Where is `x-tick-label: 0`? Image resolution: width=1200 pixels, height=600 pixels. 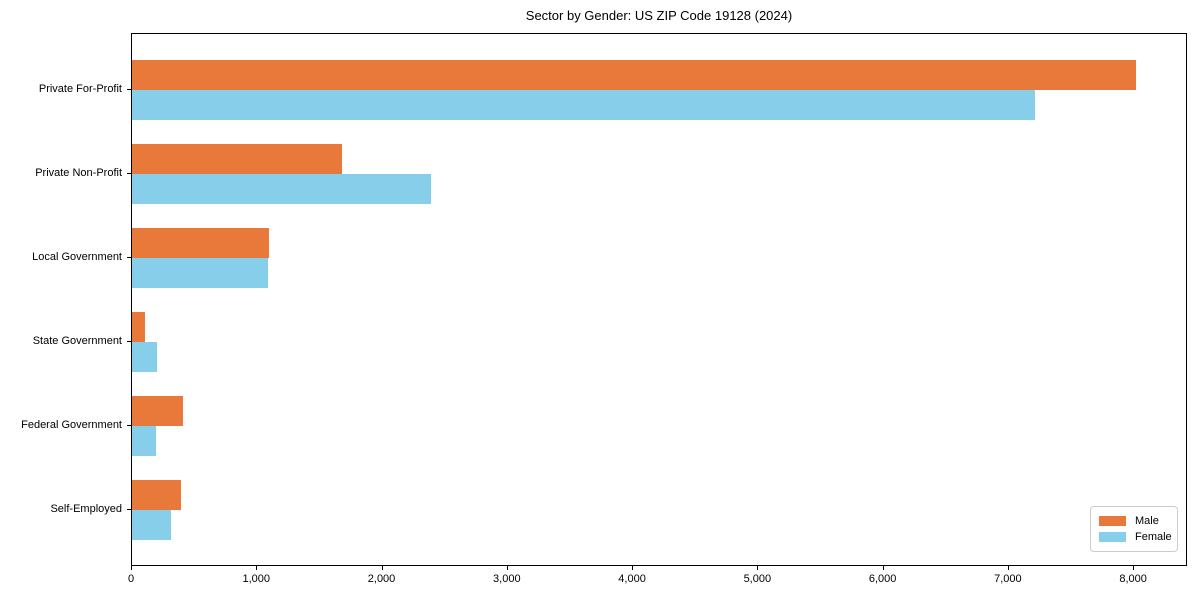 x-tick-label: 0 is located at coordinates (131, 579).